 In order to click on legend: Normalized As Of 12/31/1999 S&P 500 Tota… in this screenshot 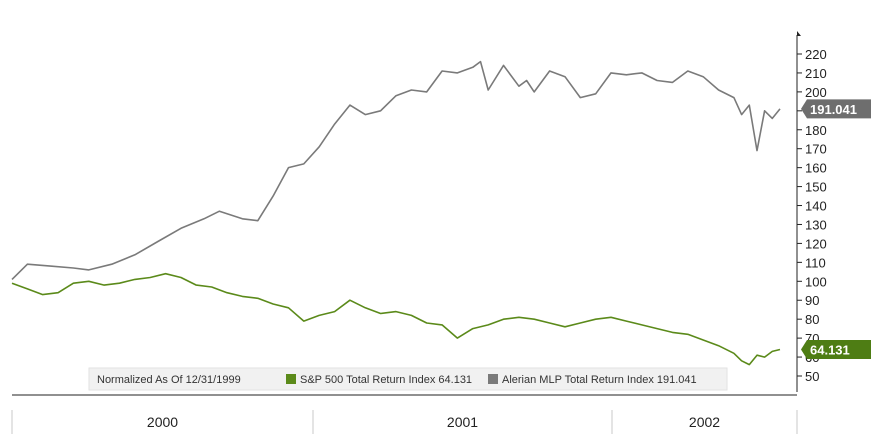, I will do `click(408, 379)`.